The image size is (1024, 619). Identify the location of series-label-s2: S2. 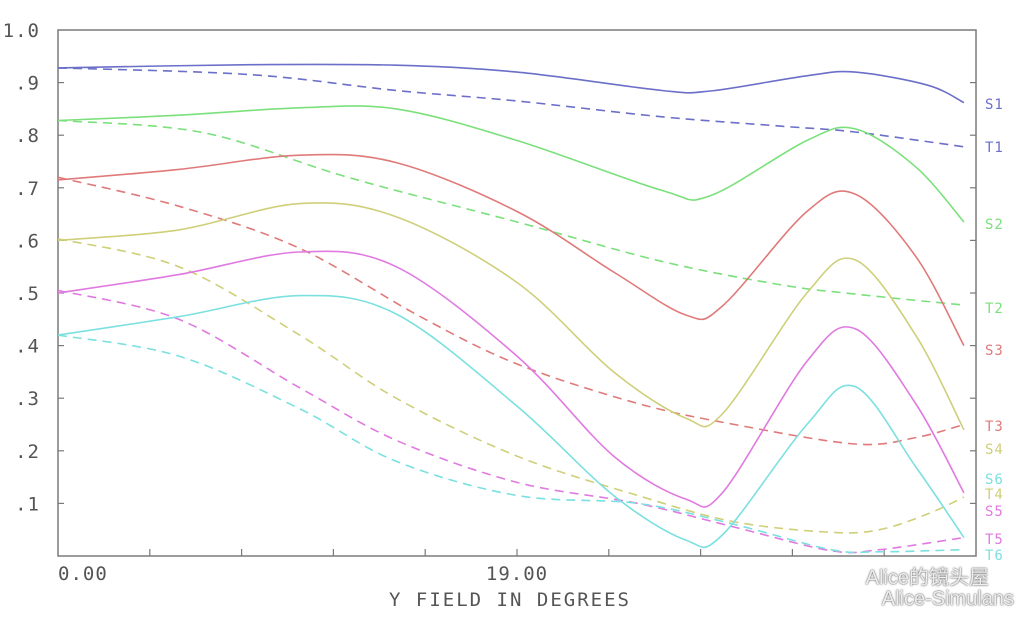
(994, 225).